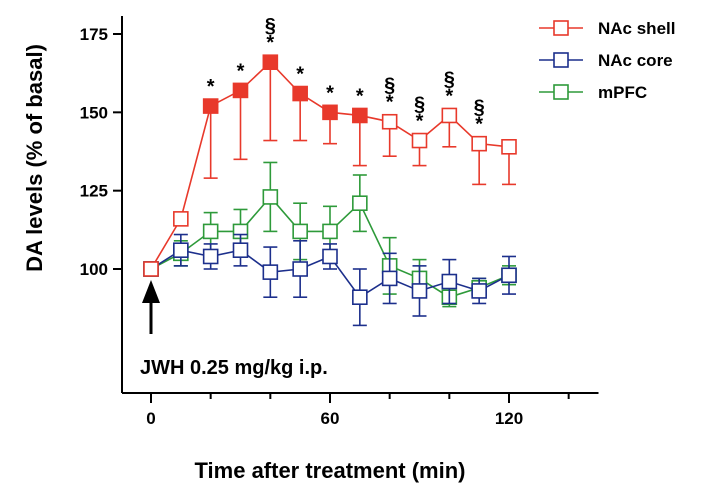 Image resolution: width=709 pixels, height=496 pixels. I want to click on y-axis-title: DA levels (% of basal), so click(34, 158).